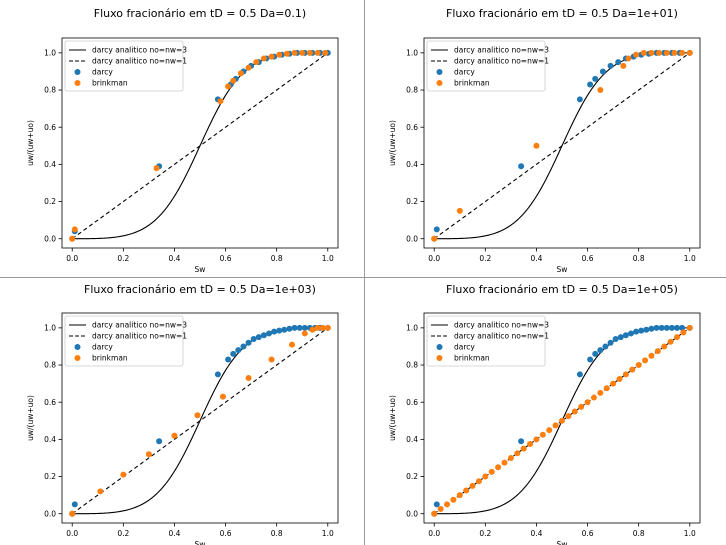 The height and width of the screenshot is (545, 726). I want to click on y-tick-label: 0.8, so click(412, 365).